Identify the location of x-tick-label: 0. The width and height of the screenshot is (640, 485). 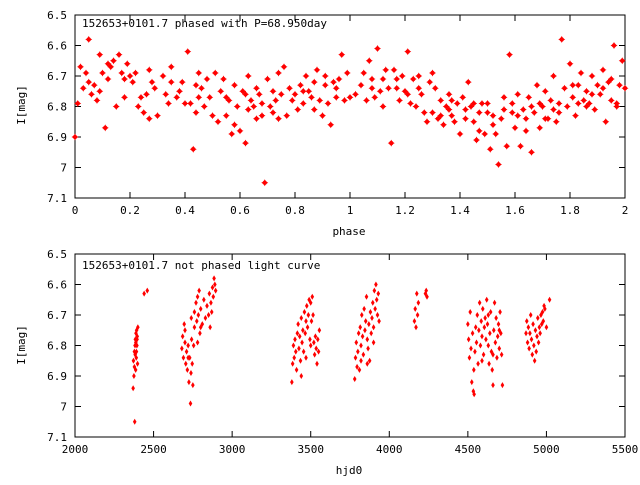
(75, 210).